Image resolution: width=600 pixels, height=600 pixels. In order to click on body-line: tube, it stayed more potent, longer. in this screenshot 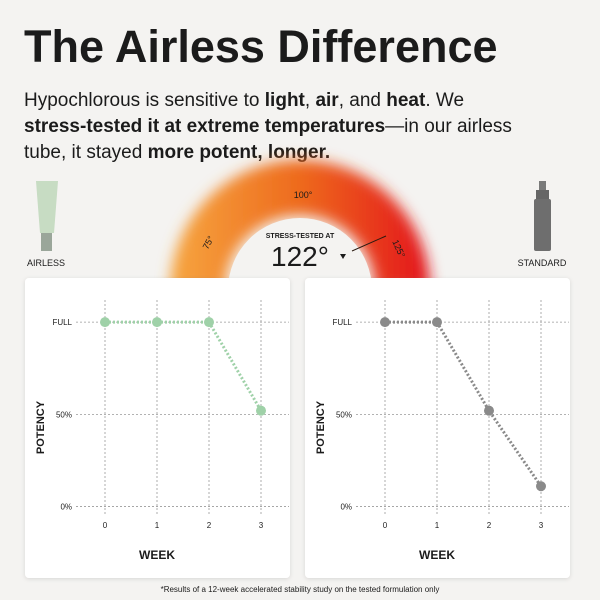, I will do `click(177, 152)`.